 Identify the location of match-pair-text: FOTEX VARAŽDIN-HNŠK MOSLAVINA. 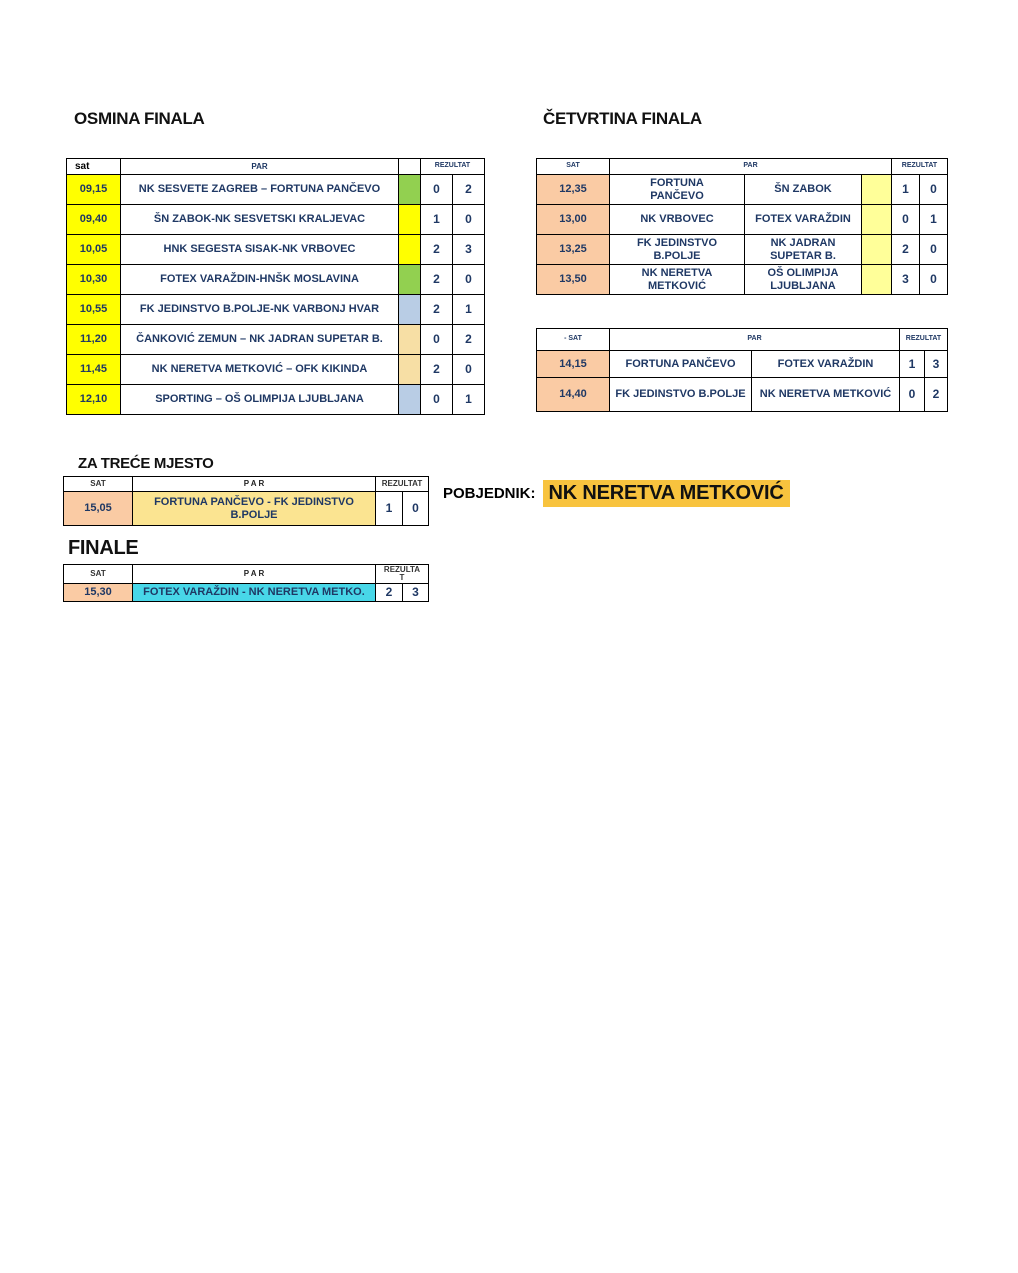
(259, 279).